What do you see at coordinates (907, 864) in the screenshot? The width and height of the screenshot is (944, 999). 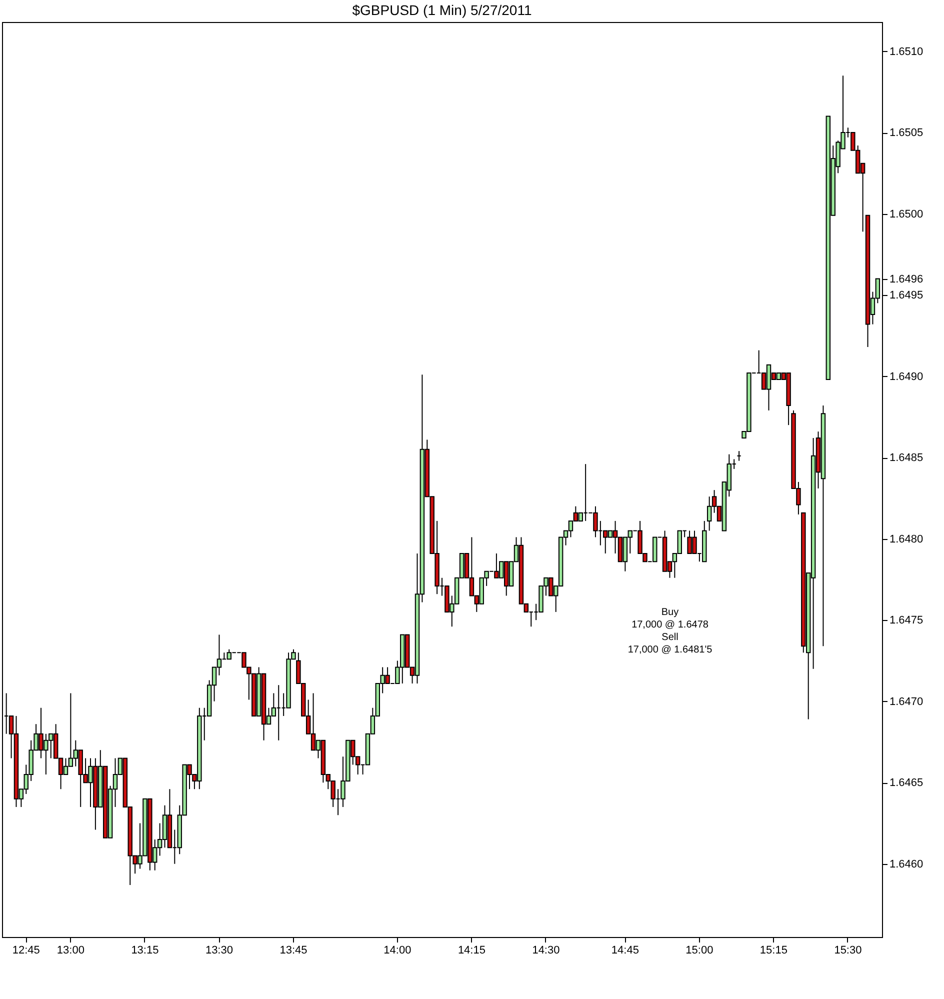 I see `y-tick-label: 1.6460` at bounding box center [907, 864].